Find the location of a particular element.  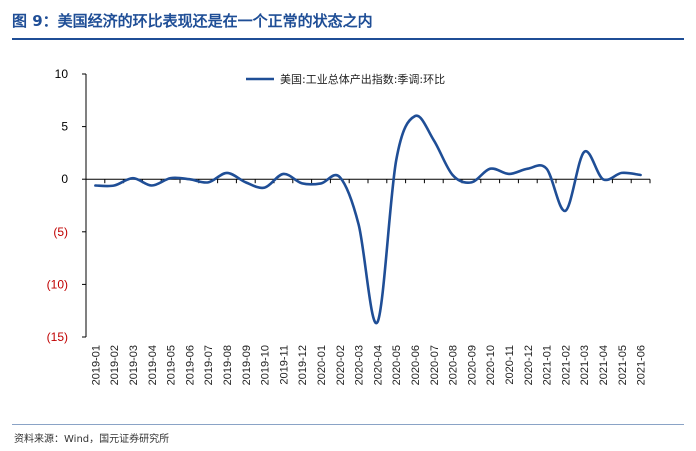

x-tick-label: 2020-09 is located at coordinates (472, 365).